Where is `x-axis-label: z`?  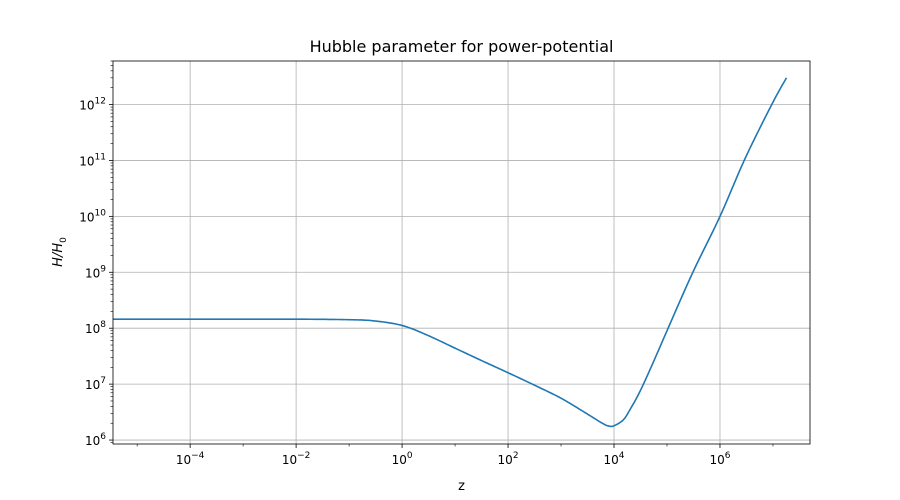 x-axis-label: z is located at coordinates (461, 486).